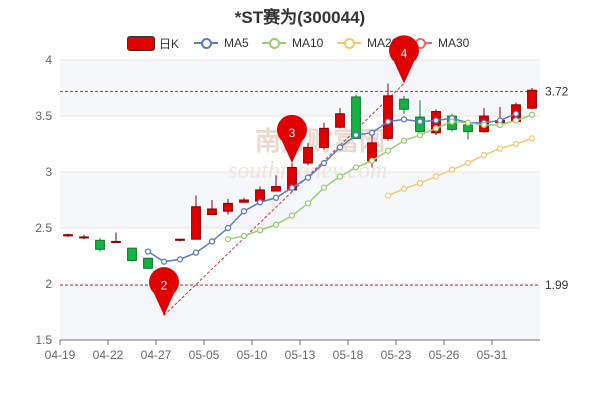  What do you see at coordinates (43, 228) in the screenshot?
I see `y-tick-label: 2.5` at bounding box center [43, 228].